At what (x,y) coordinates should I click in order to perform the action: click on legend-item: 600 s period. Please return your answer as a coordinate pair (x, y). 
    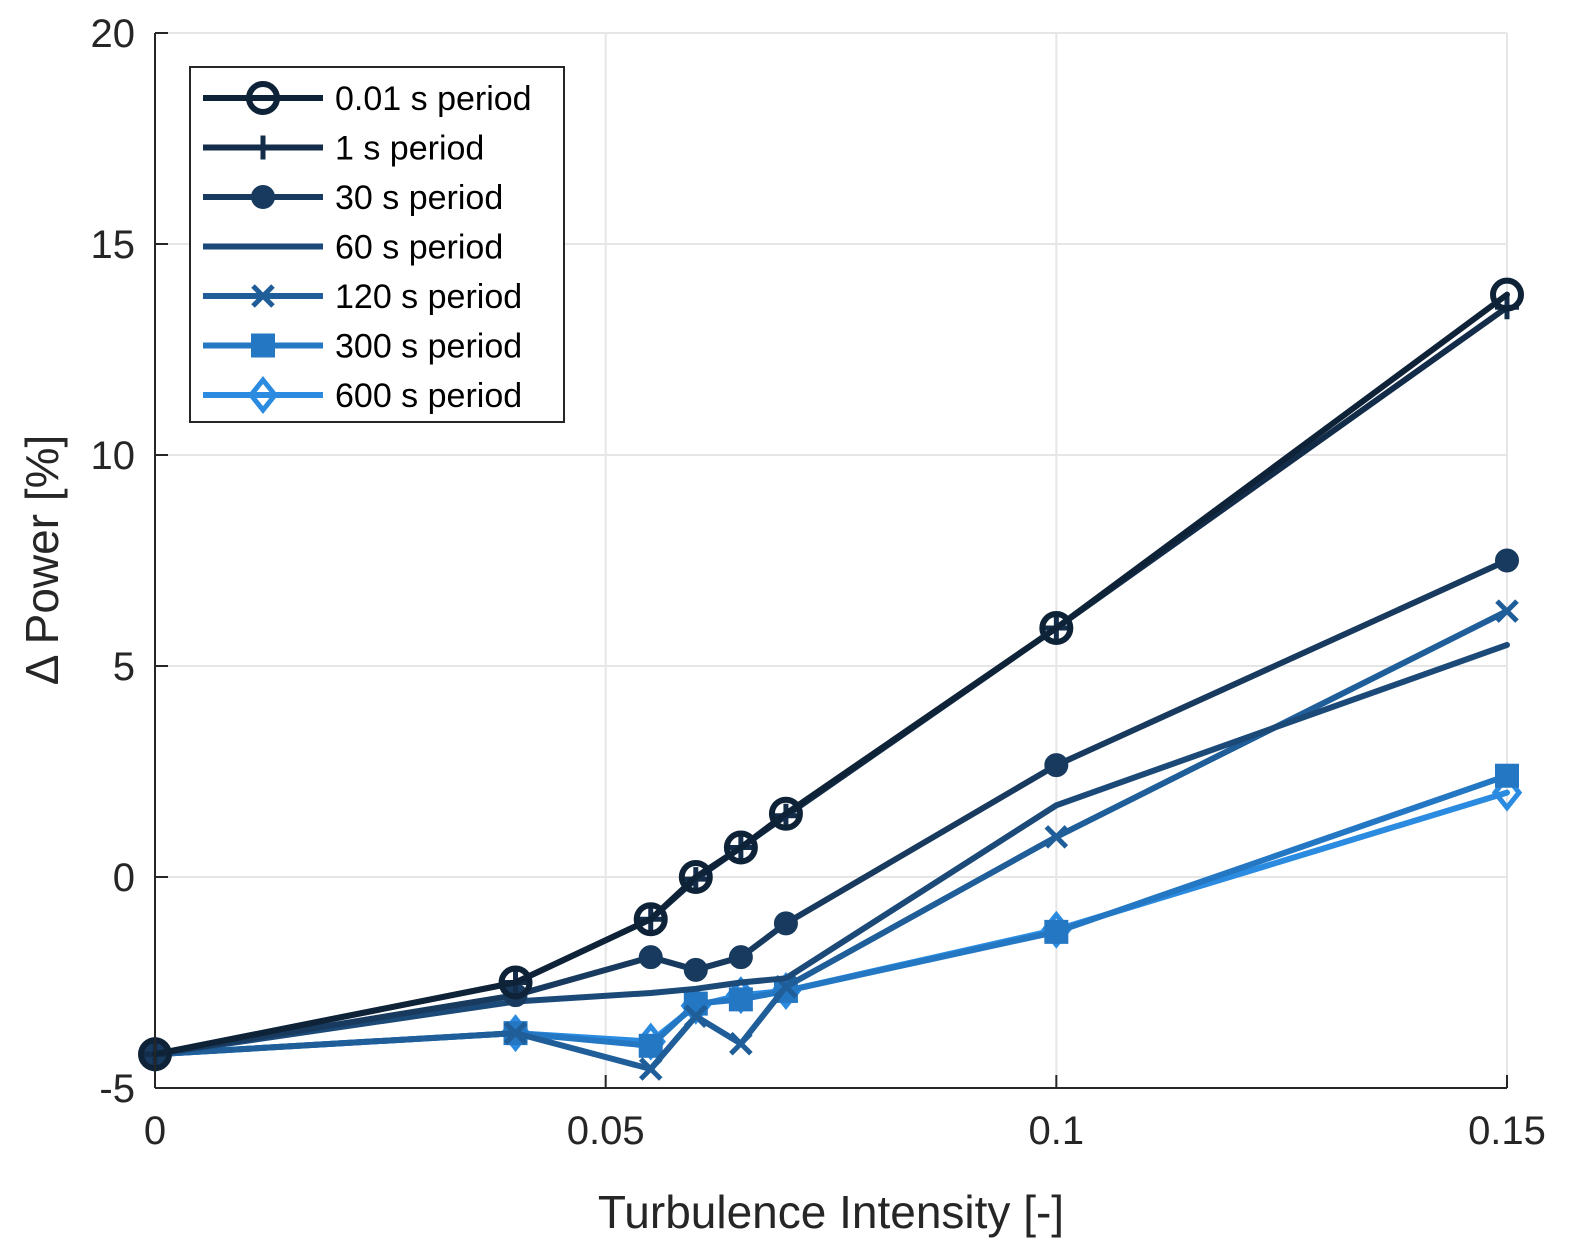
    Looking at the image, I should click on (362, 395).